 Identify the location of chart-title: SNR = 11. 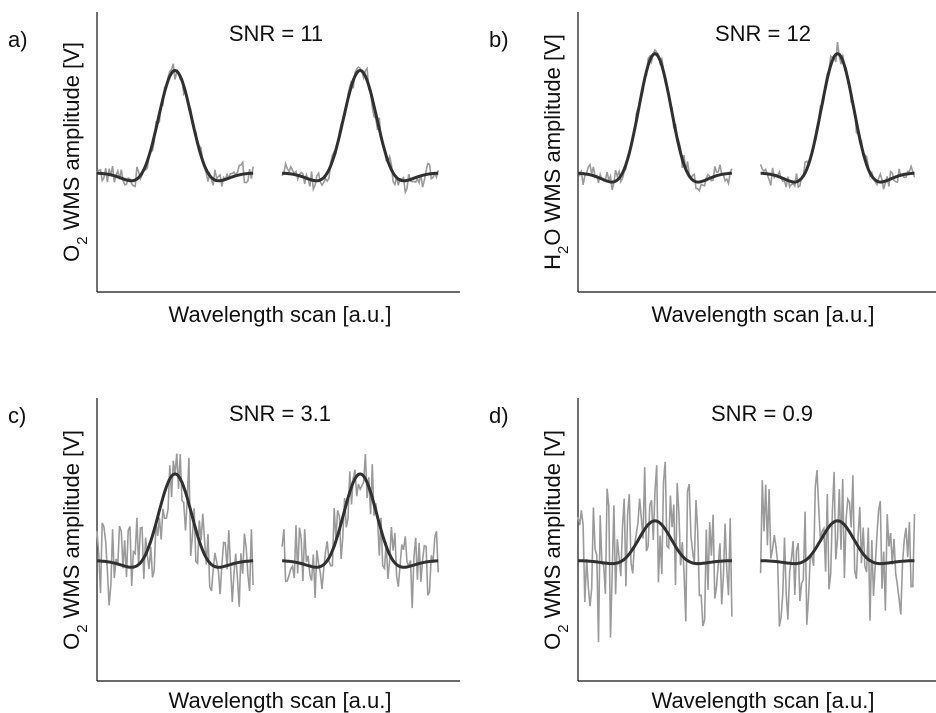
(276, 33).